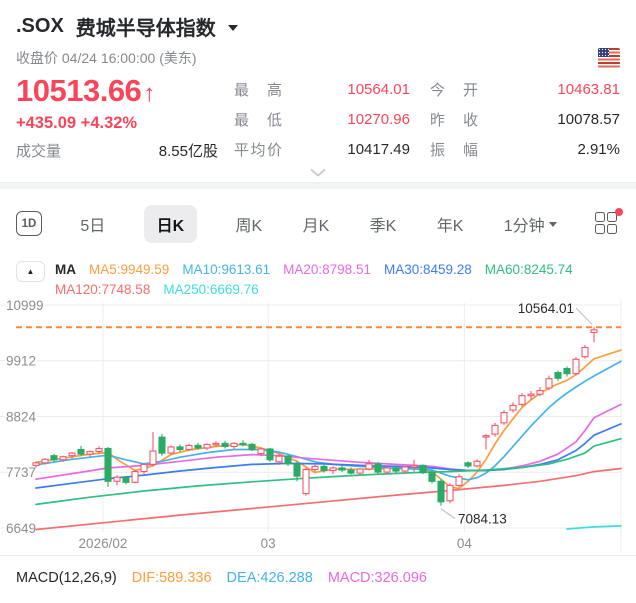 Image resolution: width=636 pixels, height=603 pixels. What do you see at coordinates (65, 269) in the screenshot?
I see `ma-title: MA` at bounding box center [65, 269].